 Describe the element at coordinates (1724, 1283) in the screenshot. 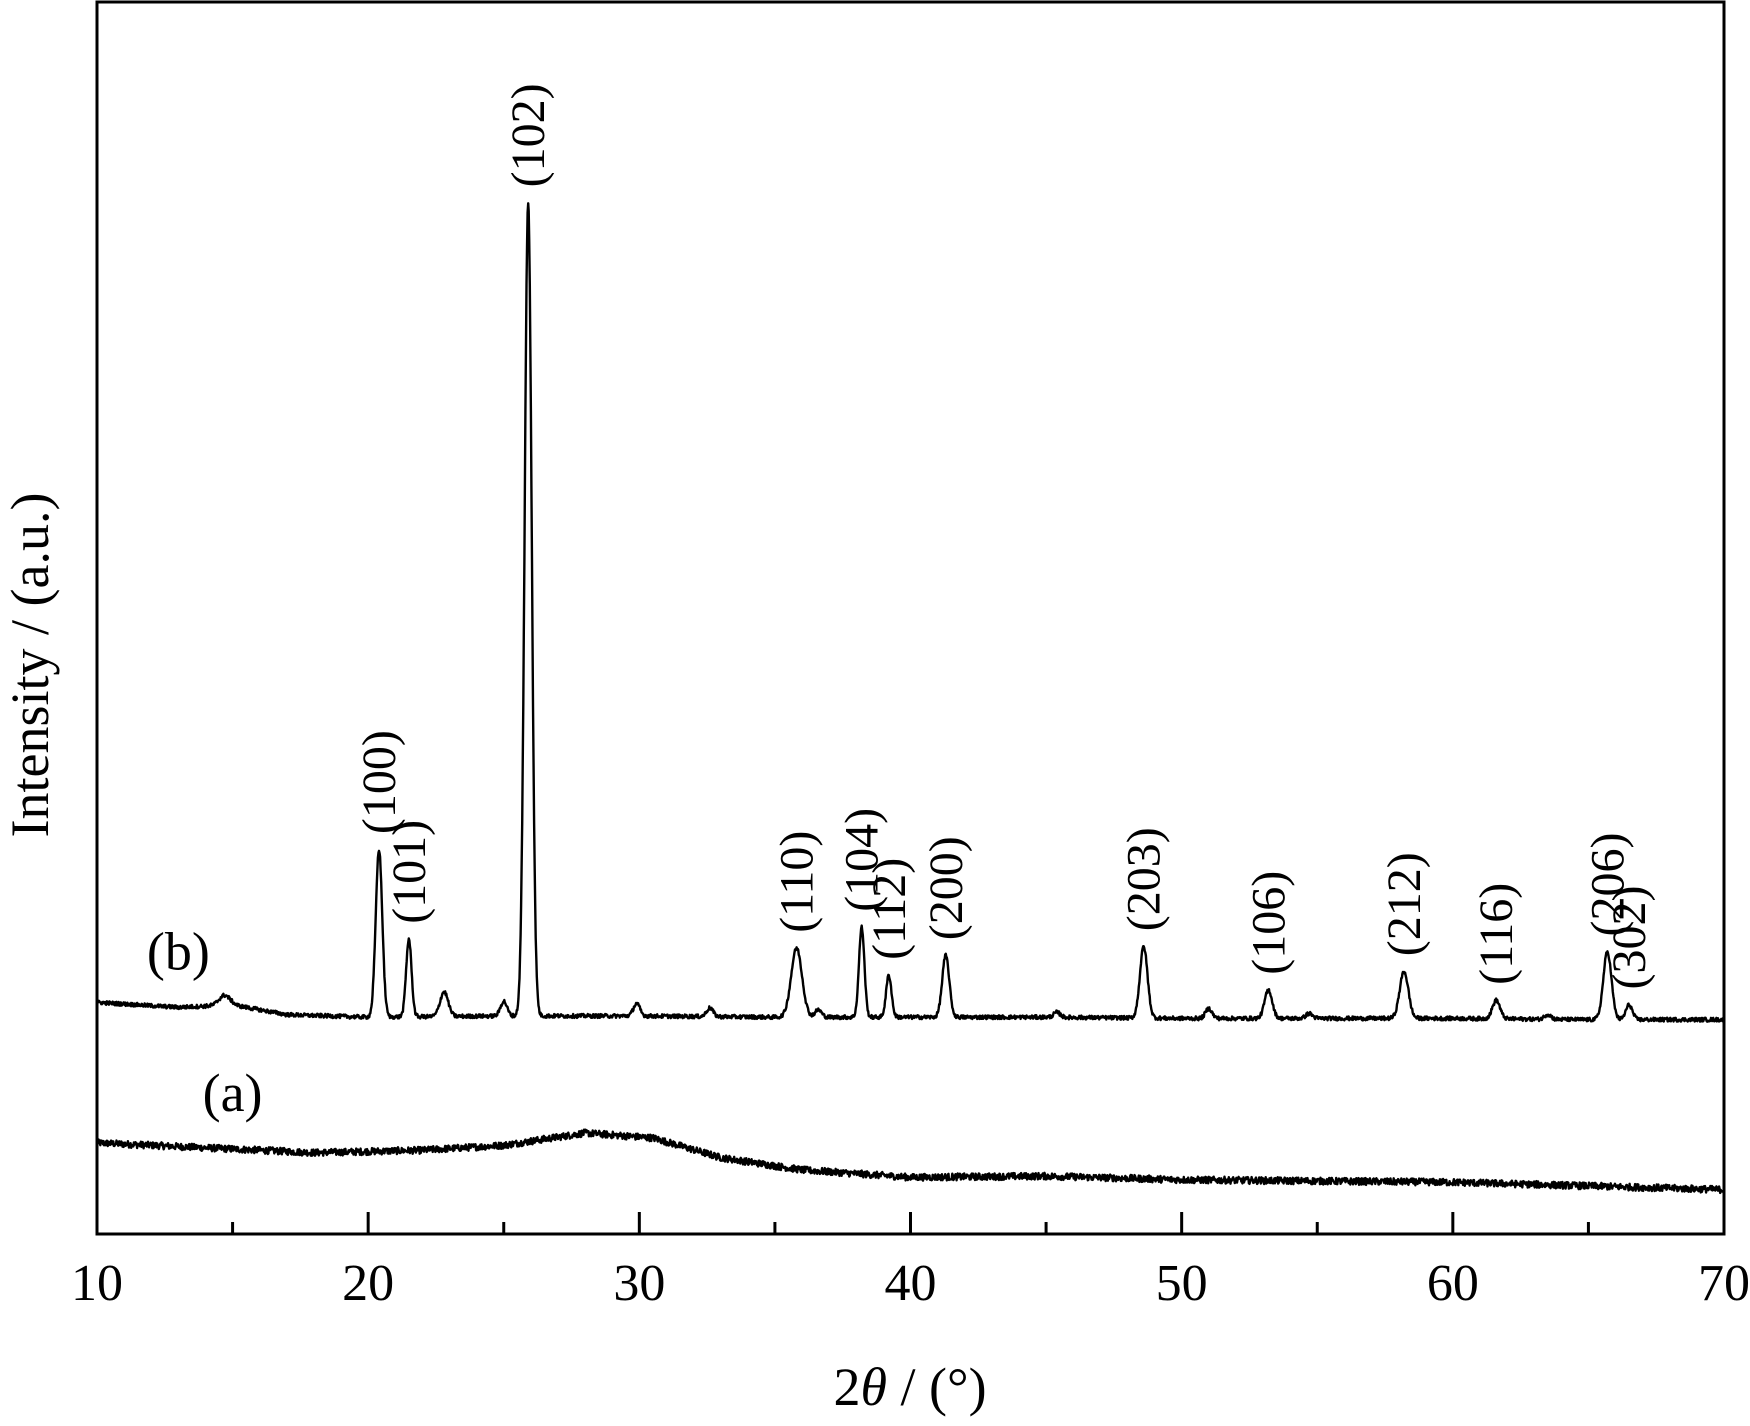

I see `x-tick-label: 70` at that location.